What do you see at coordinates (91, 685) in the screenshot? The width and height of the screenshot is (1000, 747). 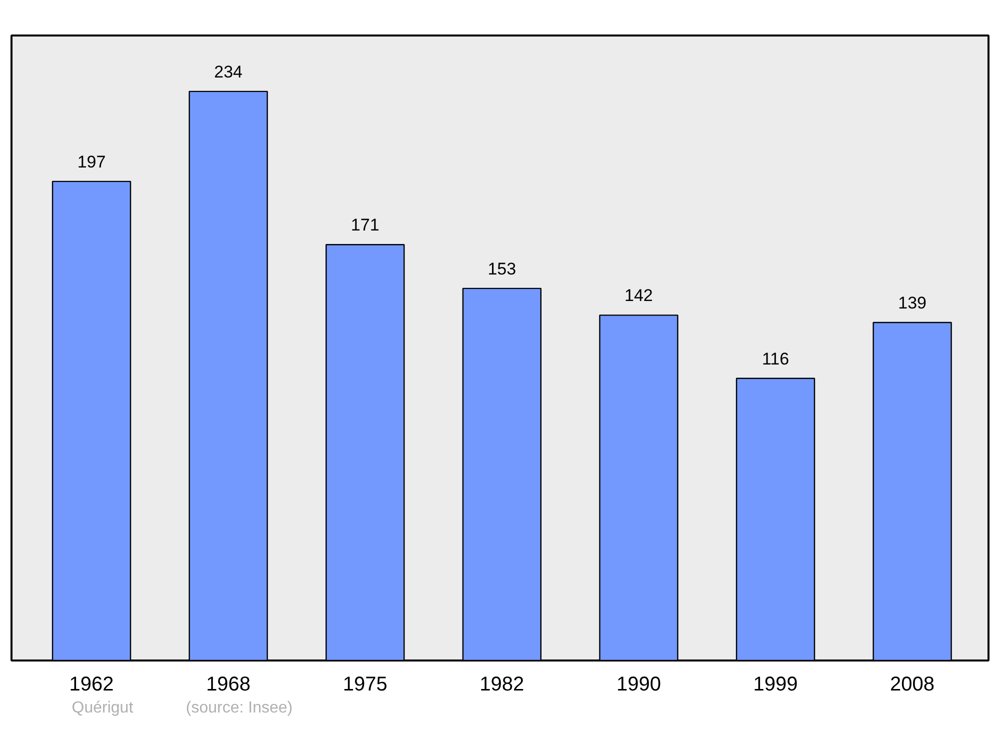 I see `x-tick-label: 1962` at bounding box center [91, 685].